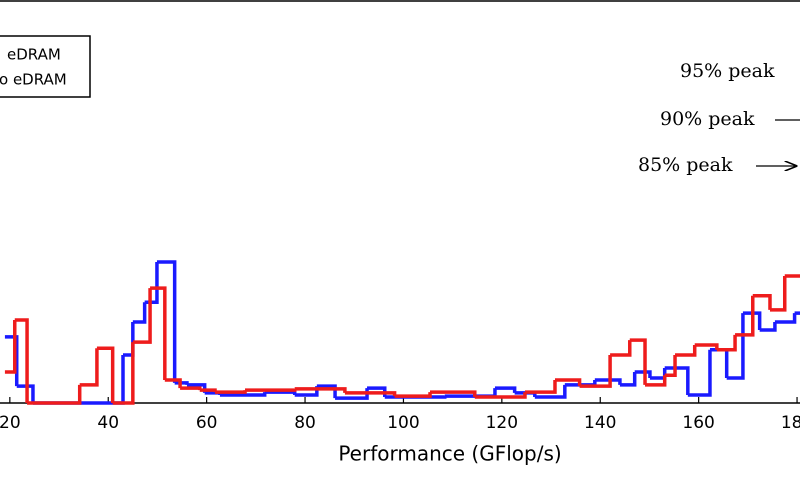  What do you see at coordinates (449, 454) in the screenshot?
I see `x-axis-label: Performance (GFlop/s)` at bounding box center [449, 454].